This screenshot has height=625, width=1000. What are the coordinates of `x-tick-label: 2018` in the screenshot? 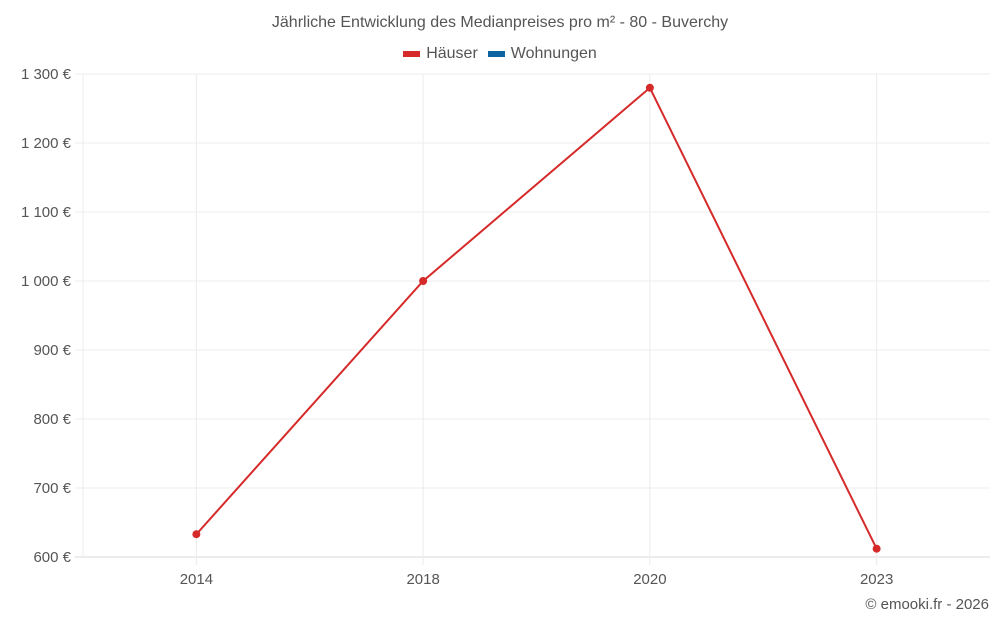 It's located at (422, 579).